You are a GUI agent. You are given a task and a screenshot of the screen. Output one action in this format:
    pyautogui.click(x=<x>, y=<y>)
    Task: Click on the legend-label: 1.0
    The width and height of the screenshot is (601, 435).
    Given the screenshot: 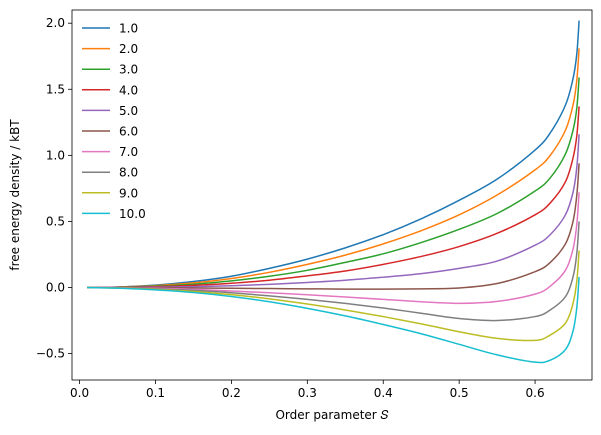 What is the action you would take?
    pyautogui.click(x=128, y=29)
    